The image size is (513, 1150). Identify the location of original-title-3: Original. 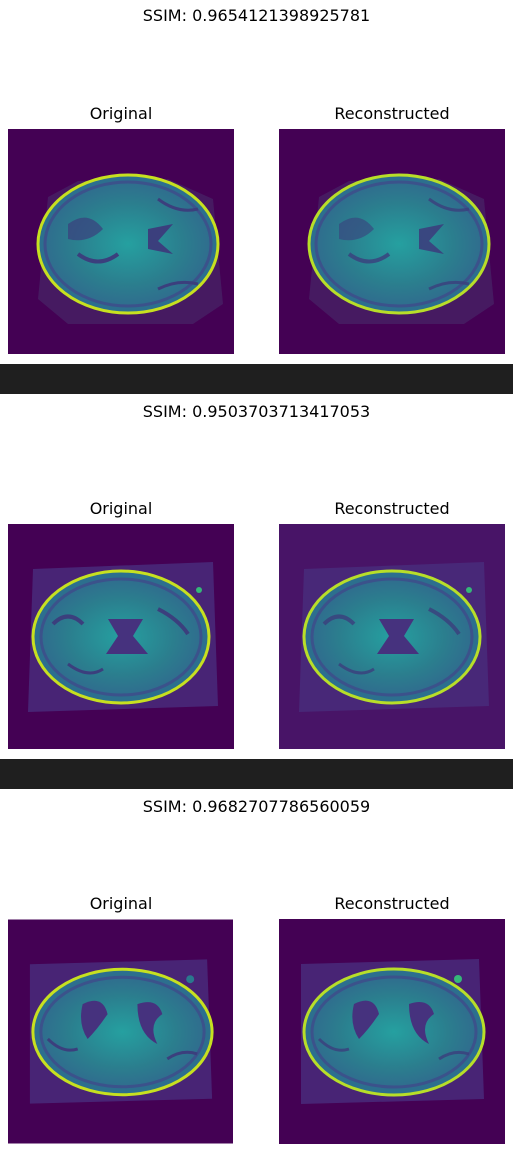
(121, 903).